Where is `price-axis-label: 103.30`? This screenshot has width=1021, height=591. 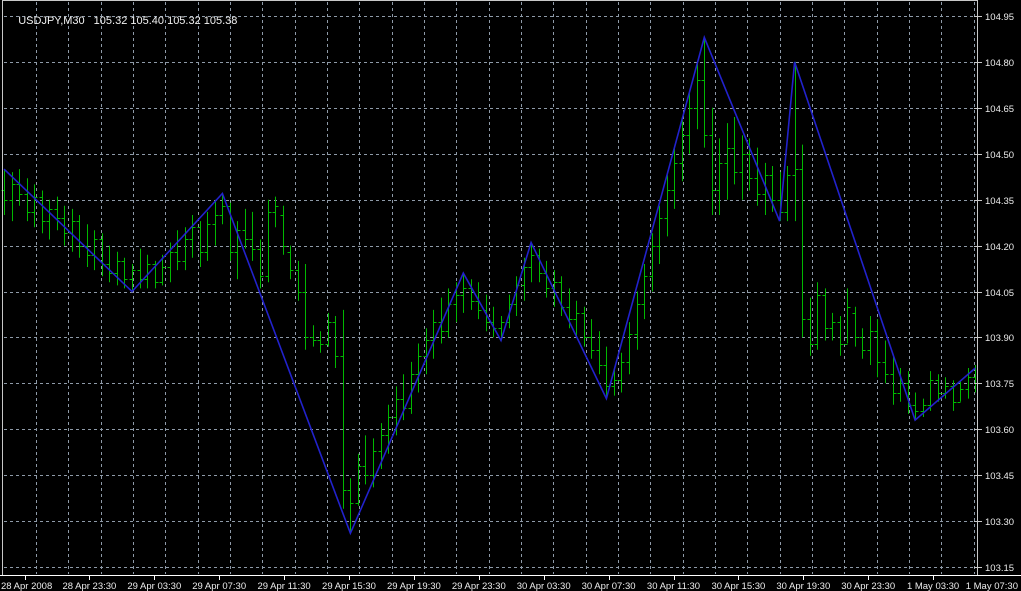 price-axis-label: 103.30 is located at coordinates (999, 522).